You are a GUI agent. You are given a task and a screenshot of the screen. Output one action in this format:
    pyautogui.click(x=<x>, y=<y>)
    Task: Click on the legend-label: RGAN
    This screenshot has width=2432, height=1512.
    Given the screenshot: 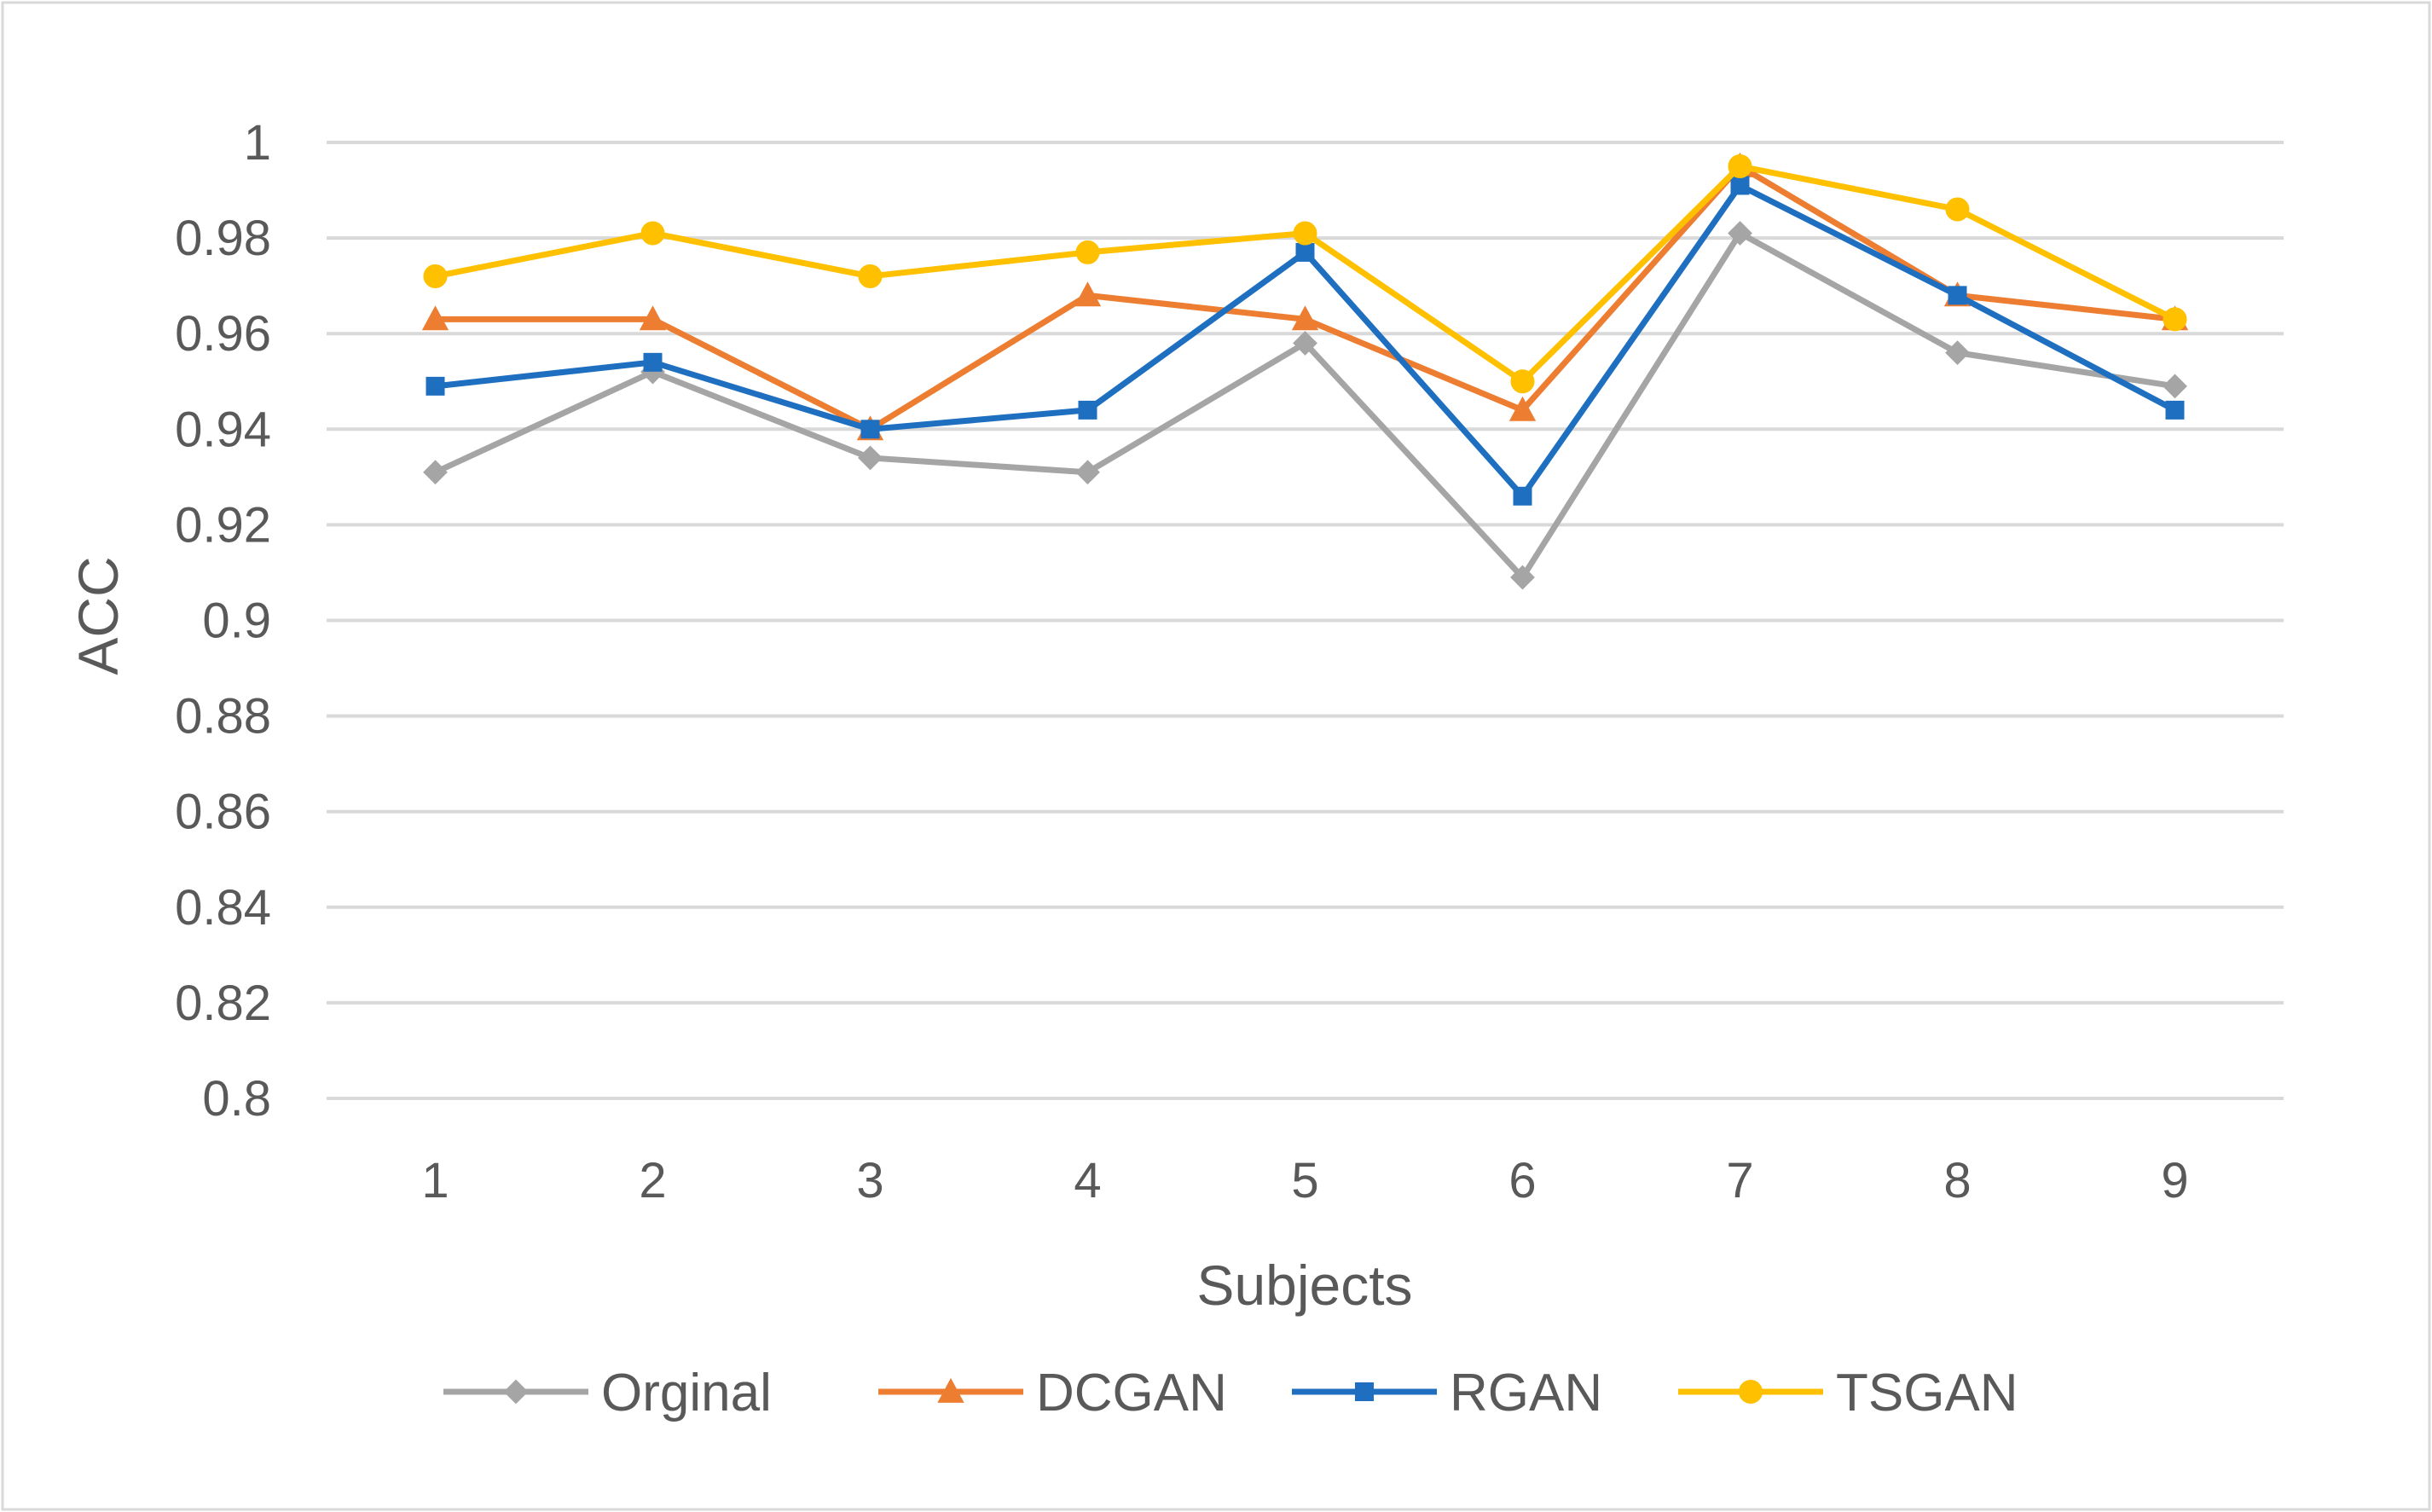 What is the action you would take?
    pyautogui.click(x=1526, y=1393)
    